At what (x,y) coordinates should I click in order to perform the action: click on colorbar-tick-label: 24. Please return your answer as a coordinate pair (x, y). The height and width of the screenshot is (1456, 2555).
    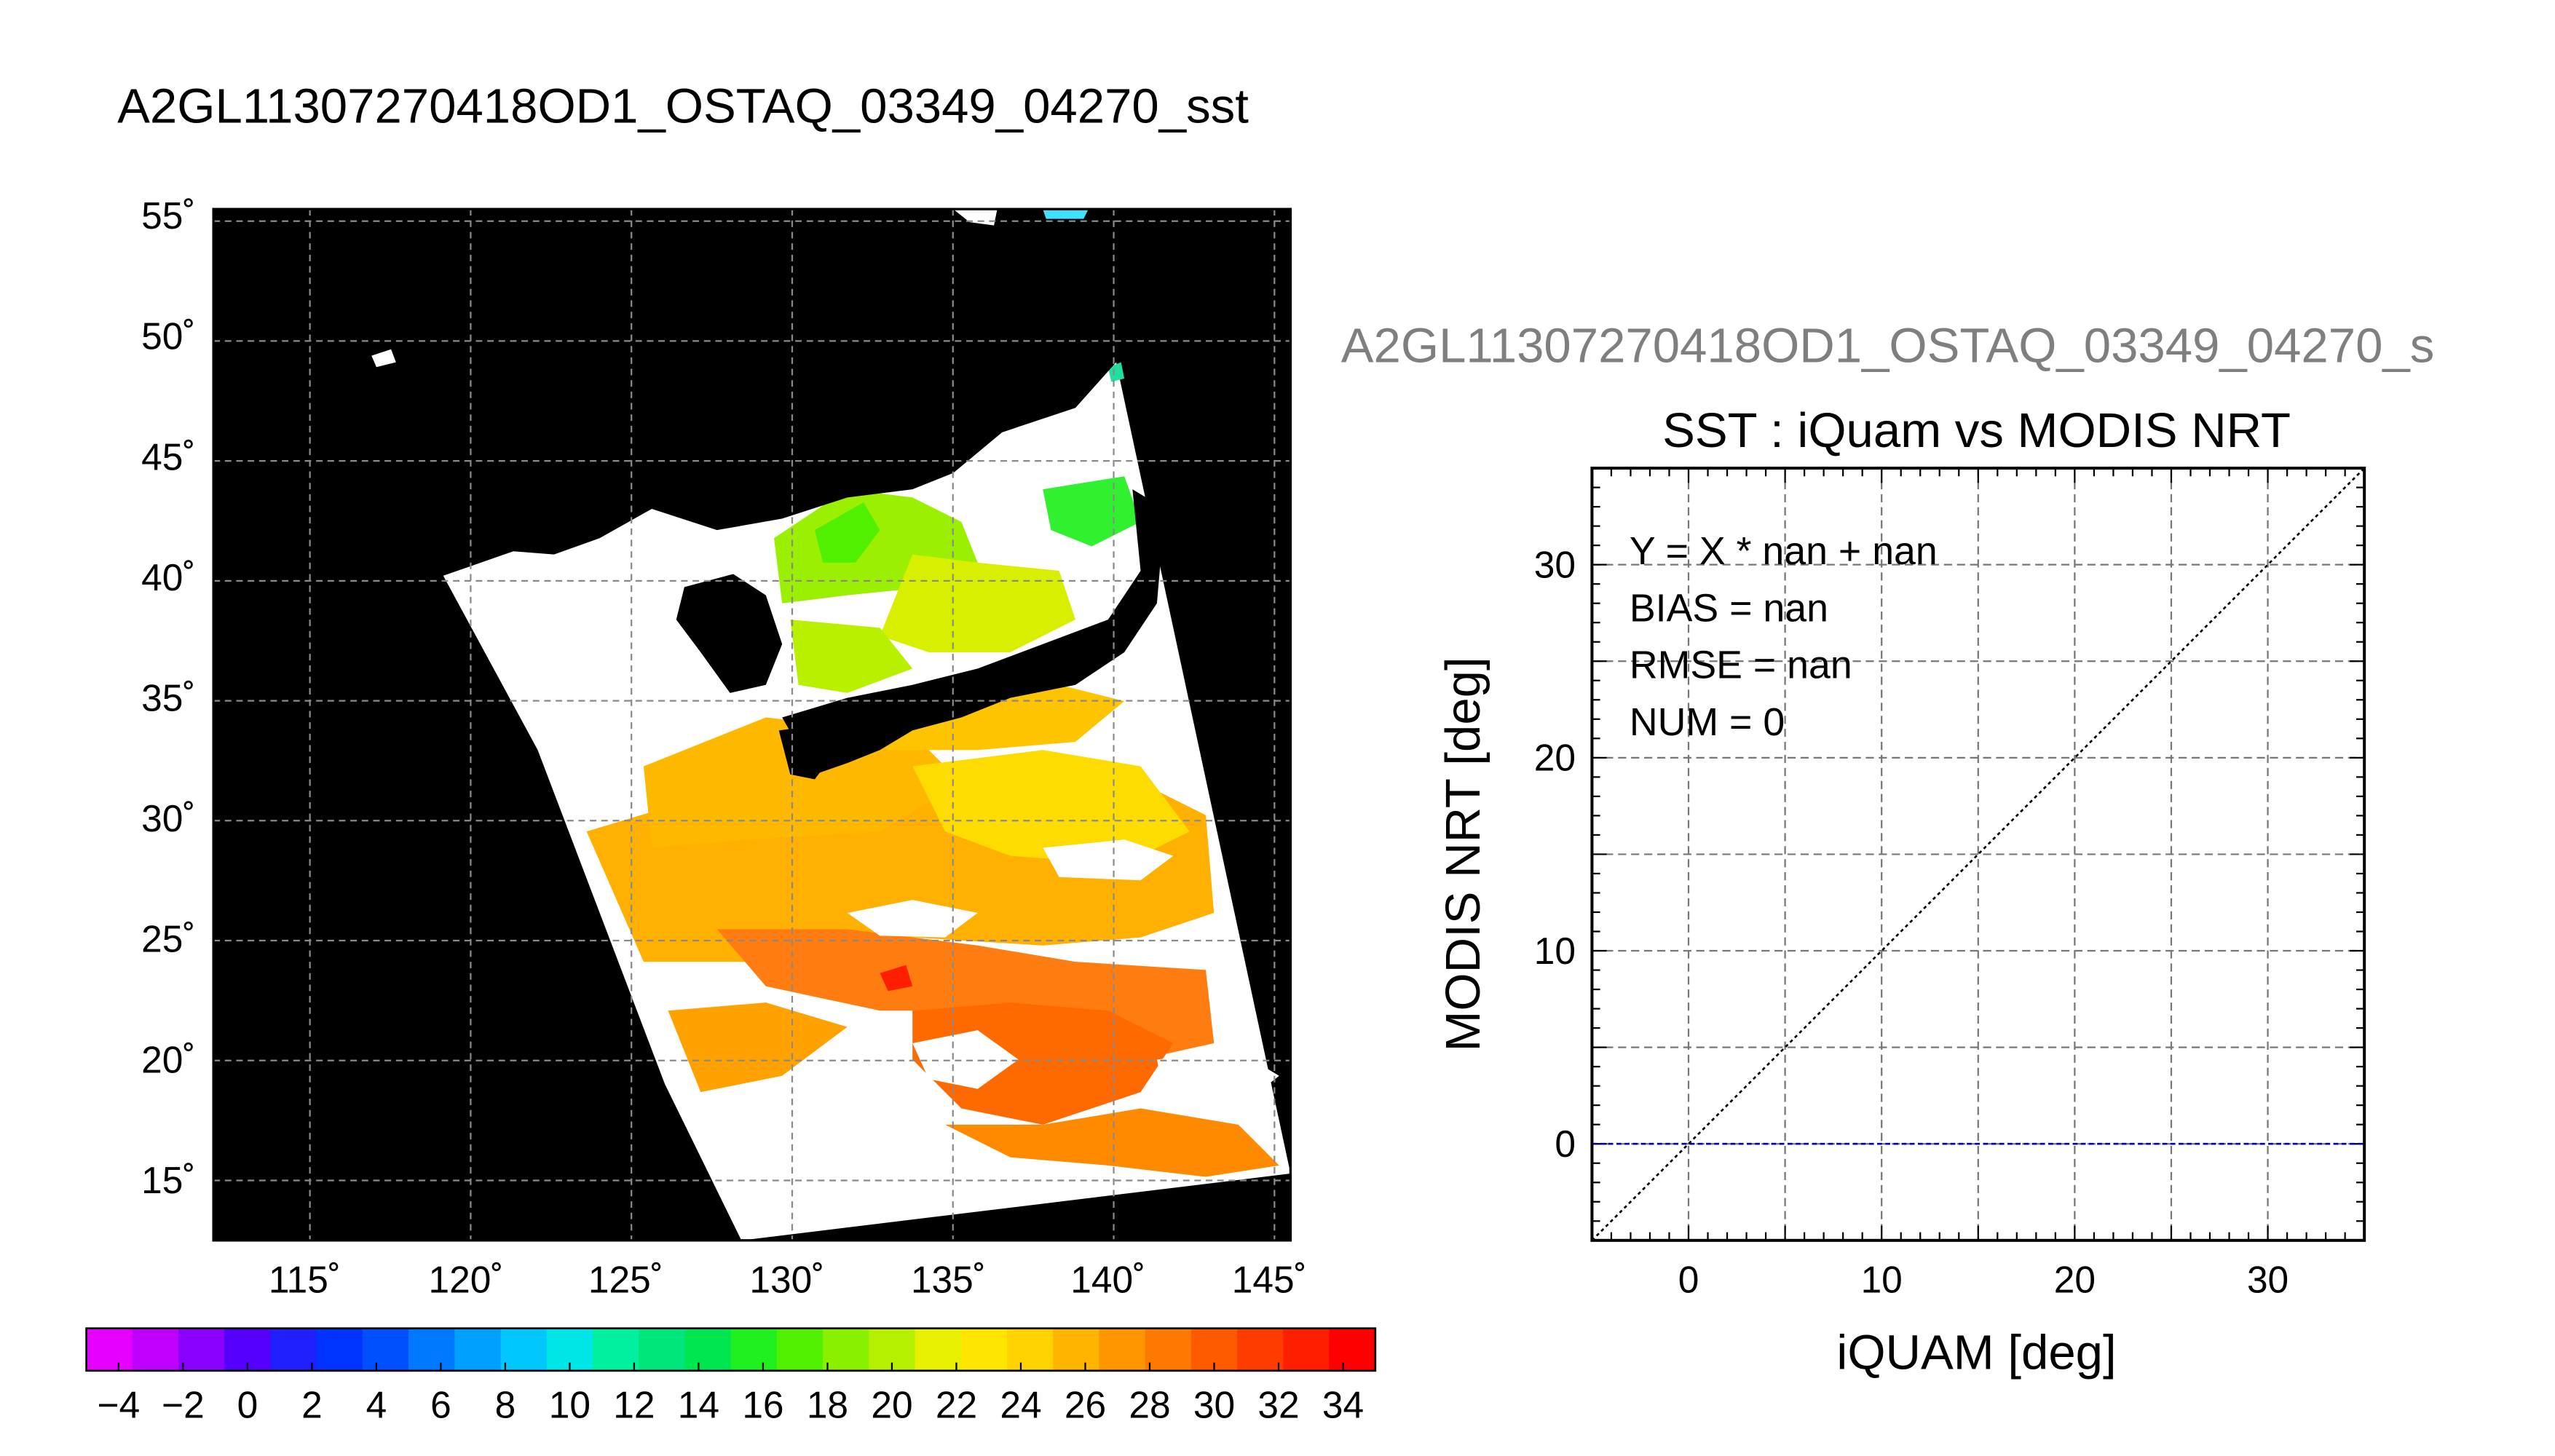
    Looking at the image, I should click on (1020, 1405).